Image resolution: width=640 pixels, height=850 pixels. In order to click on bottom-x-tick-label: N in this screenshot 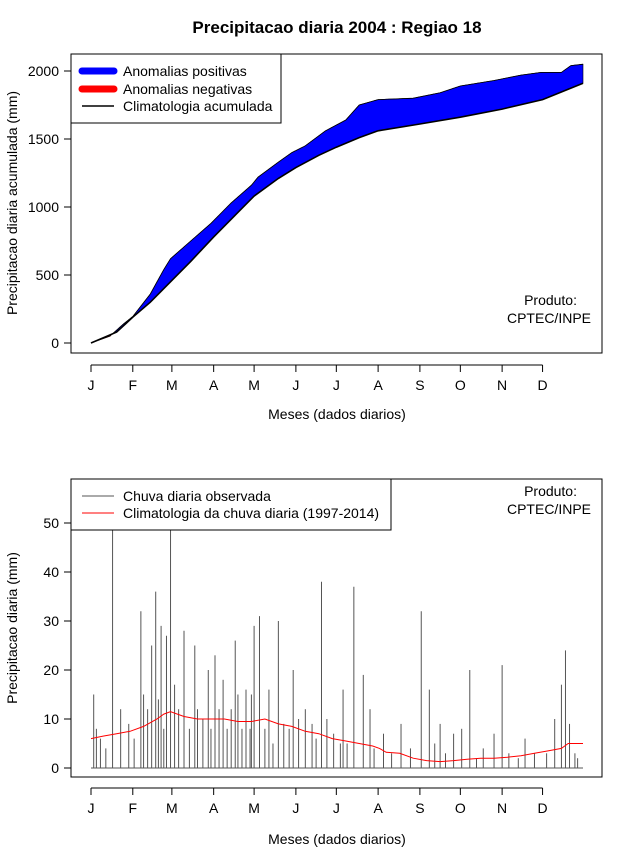, I will do `click(502, 808)`.